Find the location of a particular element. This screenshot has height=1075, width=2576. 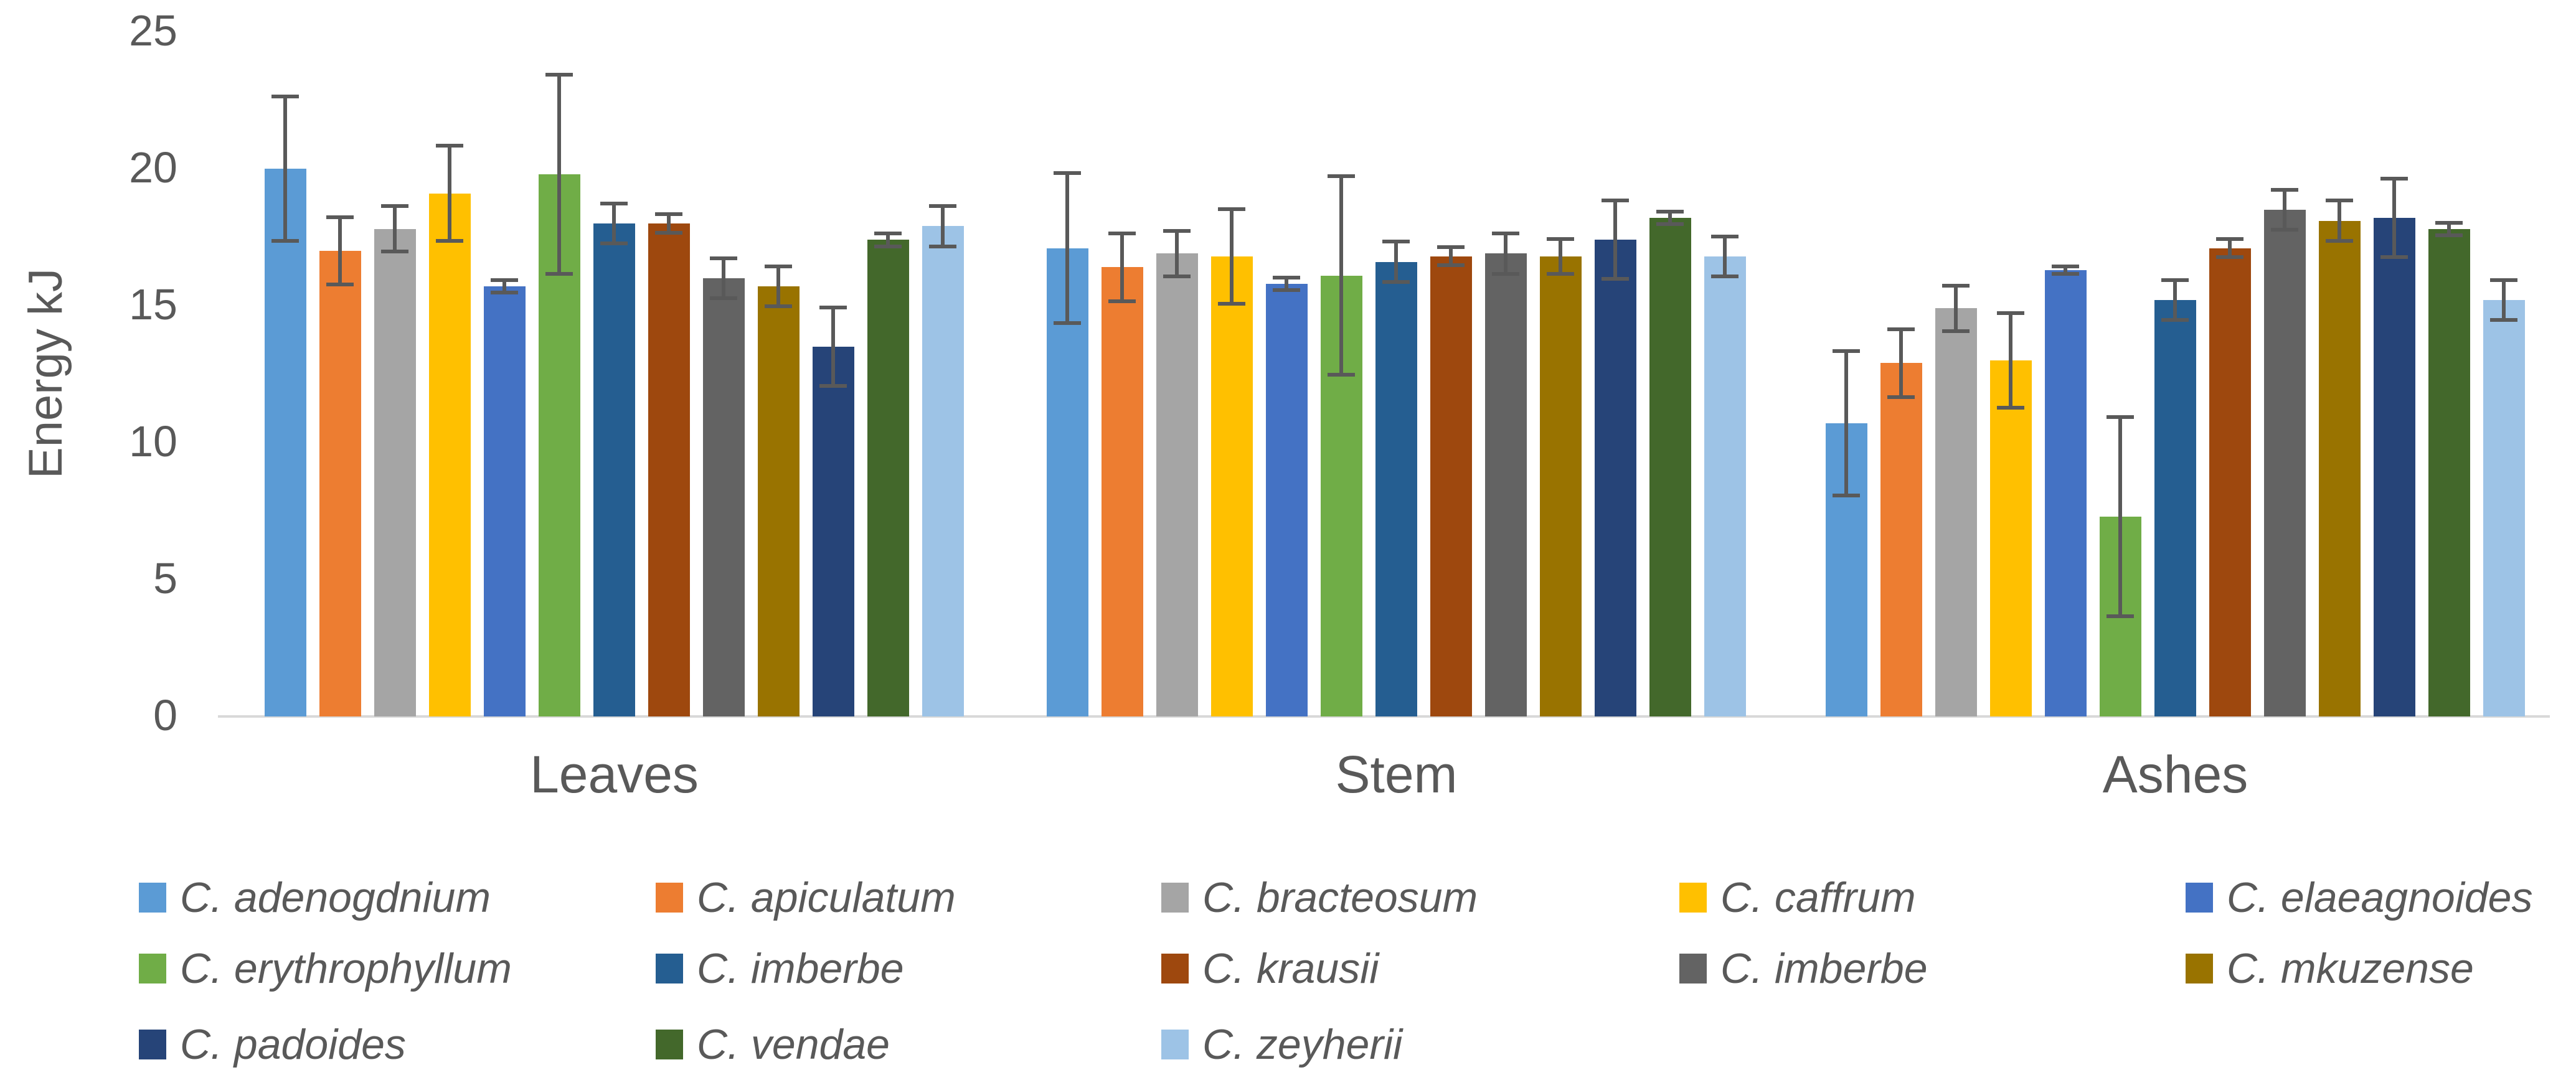

legend-label: C. krausii is located at coordinates (1290, 968).